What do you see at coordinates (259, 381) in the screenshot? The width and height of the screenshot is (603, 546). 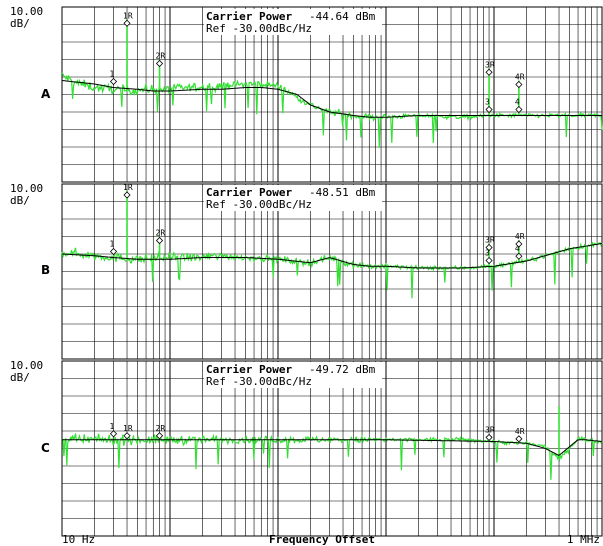 I see `panel-c-ref: Ref -30.00dBc/Hz` at bounding box center [259, 381].